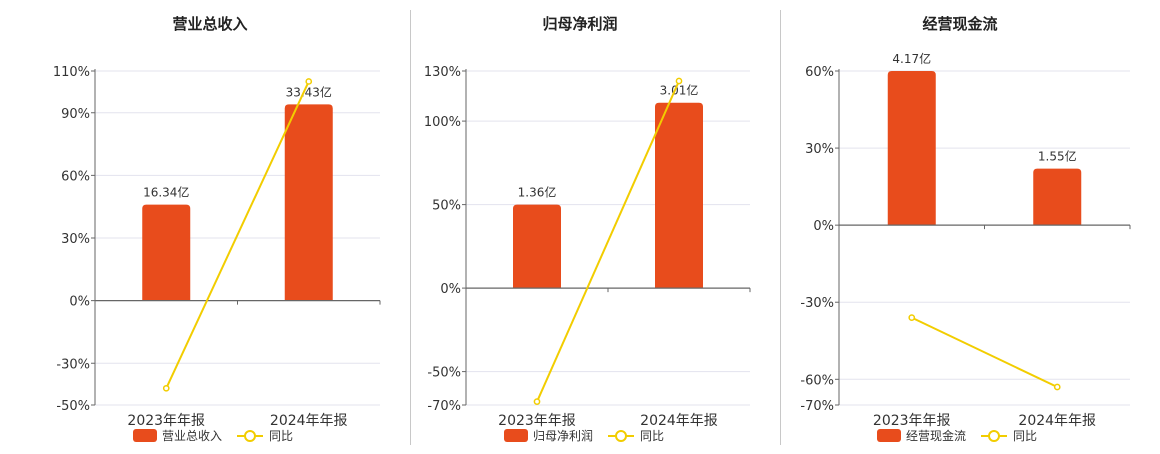  What do you see at coordinates (936, 435) in the screenshot?
I see `legend-bar-label: 经营现金流` at bounding box center [936, 435].